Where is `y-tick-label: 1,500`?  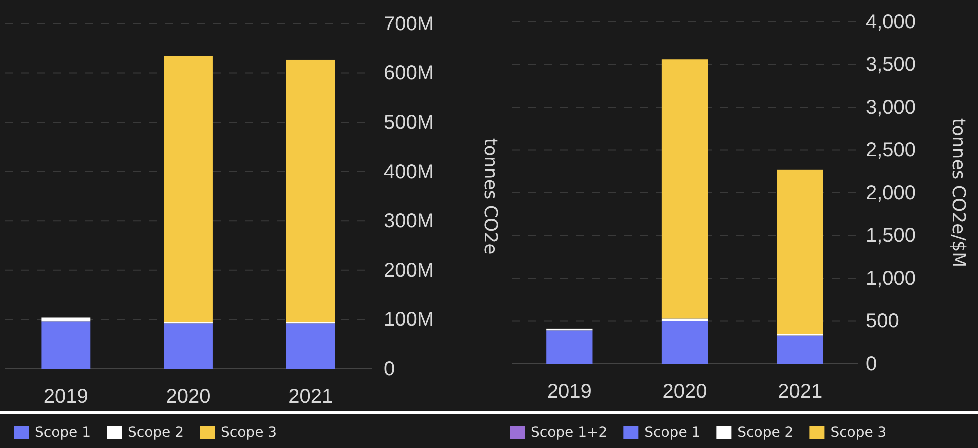
y-tick-label: 1,500 is located at coordinates (891, 236).